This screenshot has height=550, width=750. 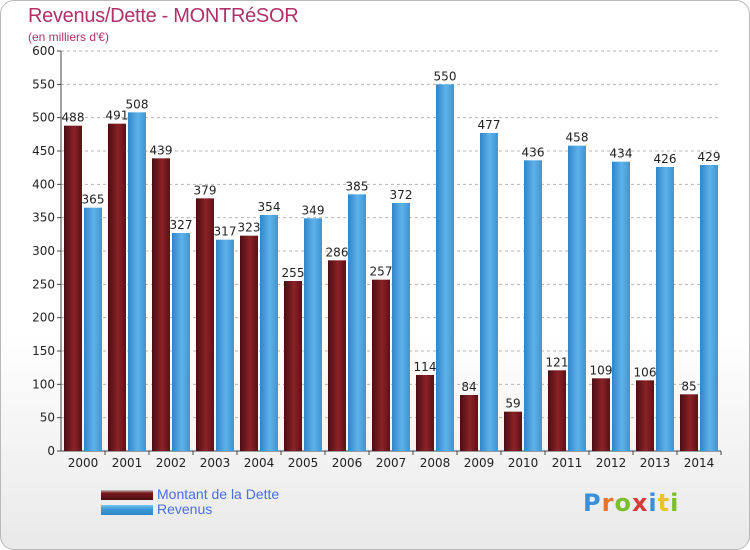 I want to click on y-tick-label: 250, so click(x=43, y=284).